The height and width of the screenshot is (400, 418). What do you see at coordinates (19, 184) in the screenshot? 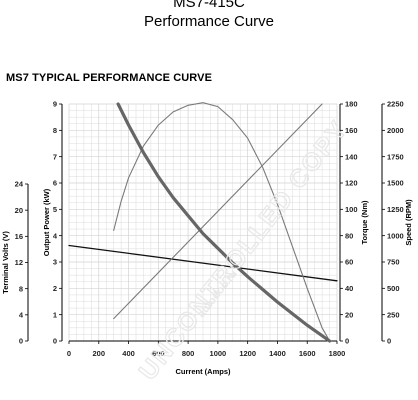
I see `tick-label-volts: 24` at bounding box center [19, 184].